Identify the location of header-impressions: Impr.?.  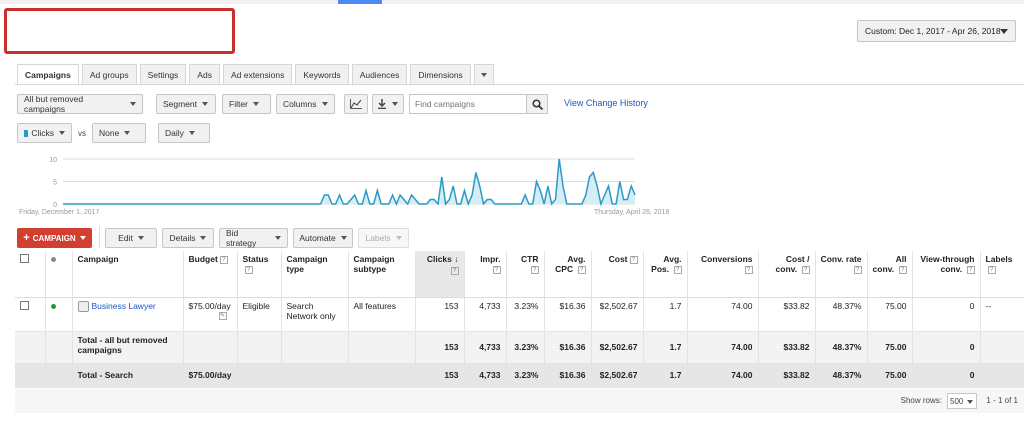
(484, 274).